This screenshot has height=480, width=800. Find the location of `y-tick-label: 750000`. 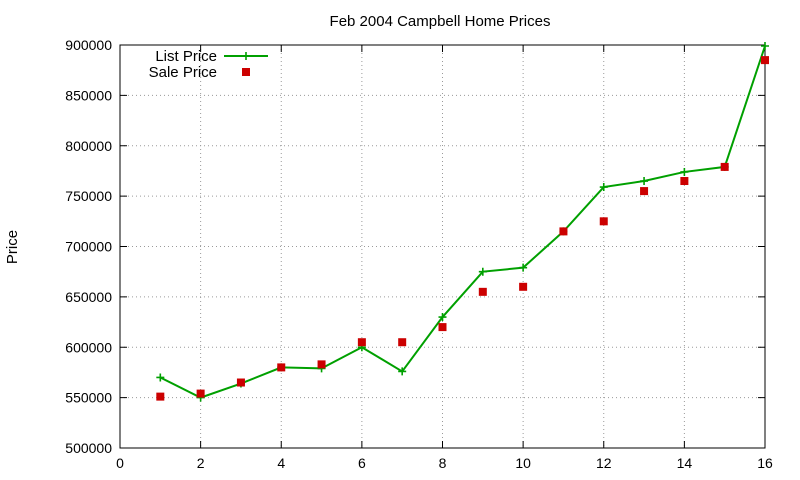

y-tick-label: 750000 is located at coordinates (88, 196).